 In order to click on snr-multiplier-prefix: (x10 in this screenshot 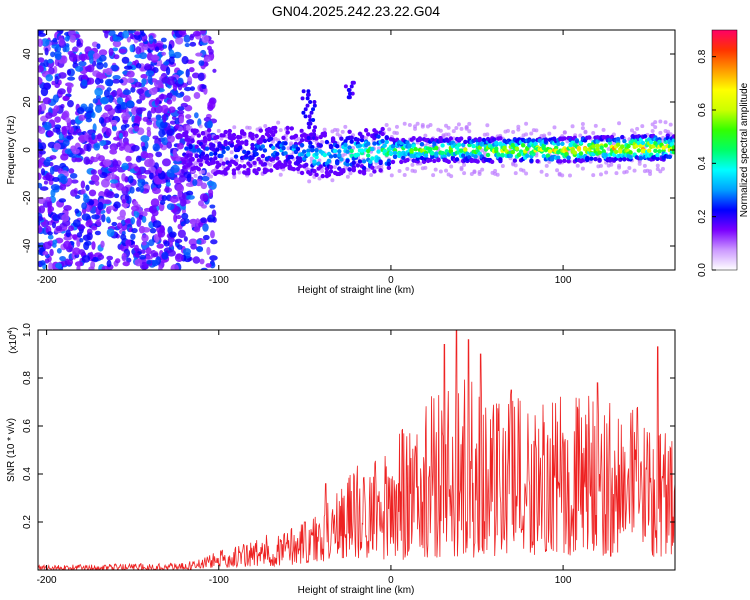, I will do `click(13, 344)`.